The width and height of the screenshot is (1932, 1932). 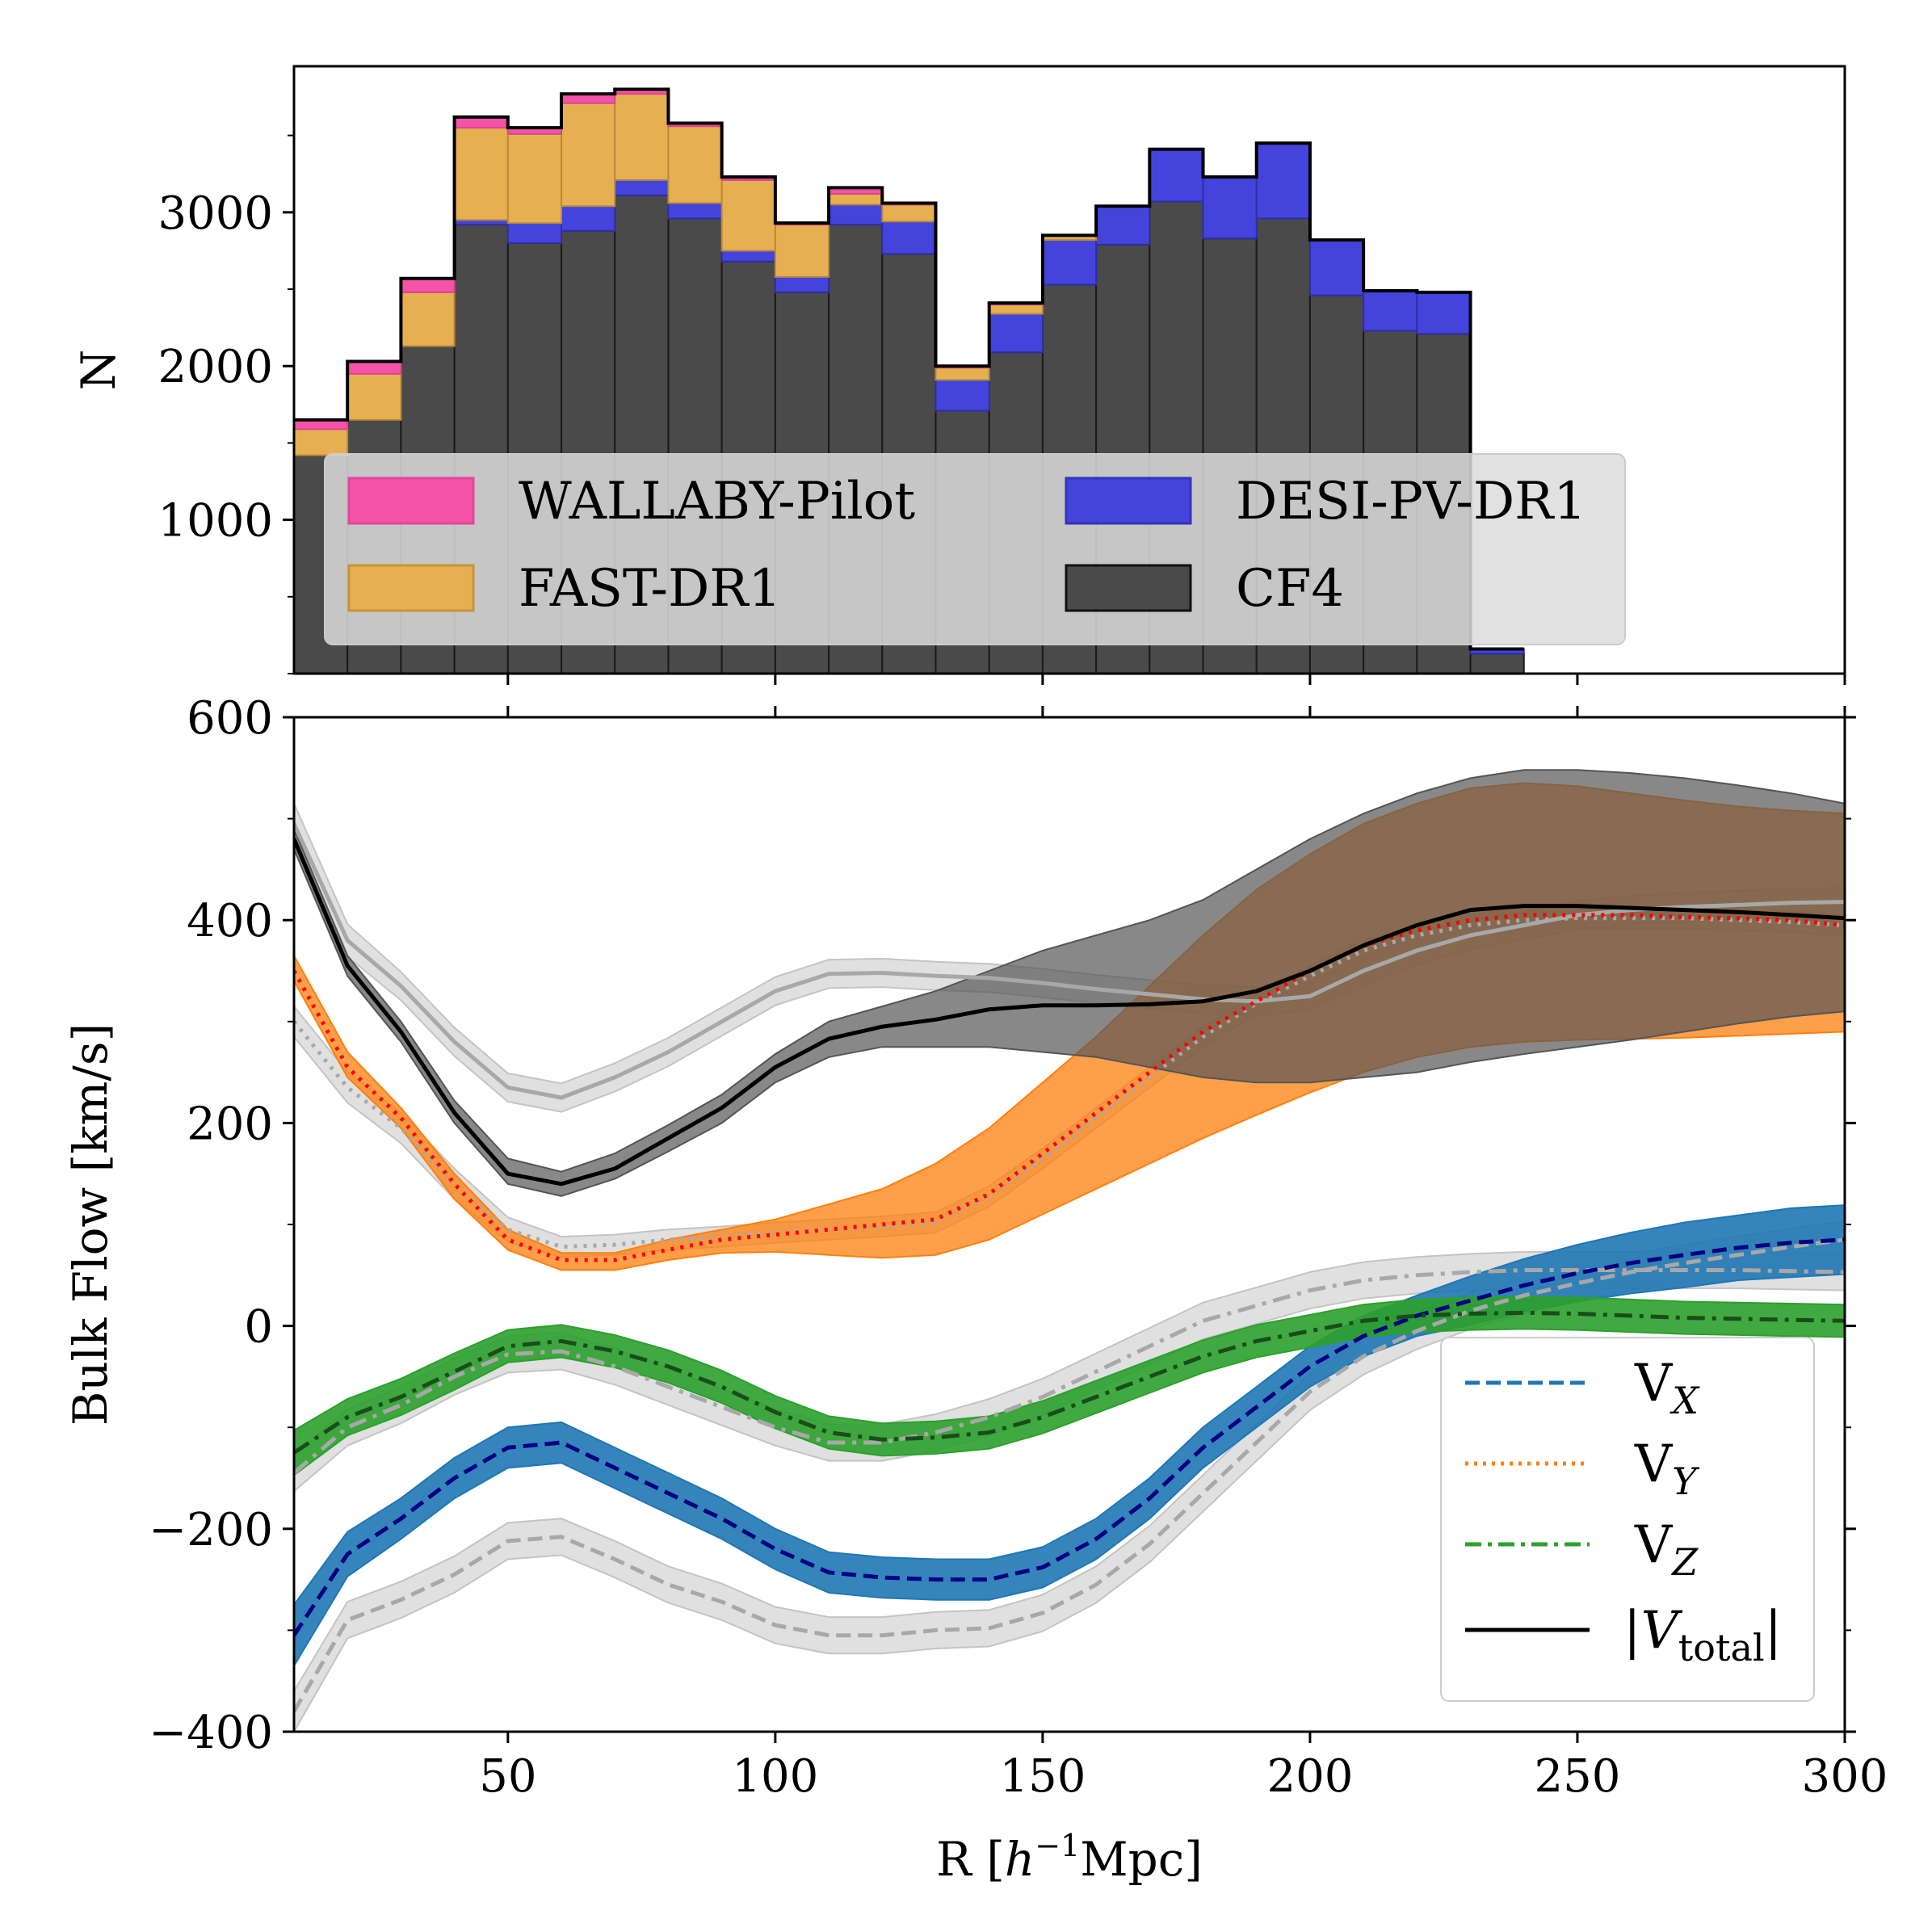 I want to click on band-v-total-reference, so click(x=1069, y=958).